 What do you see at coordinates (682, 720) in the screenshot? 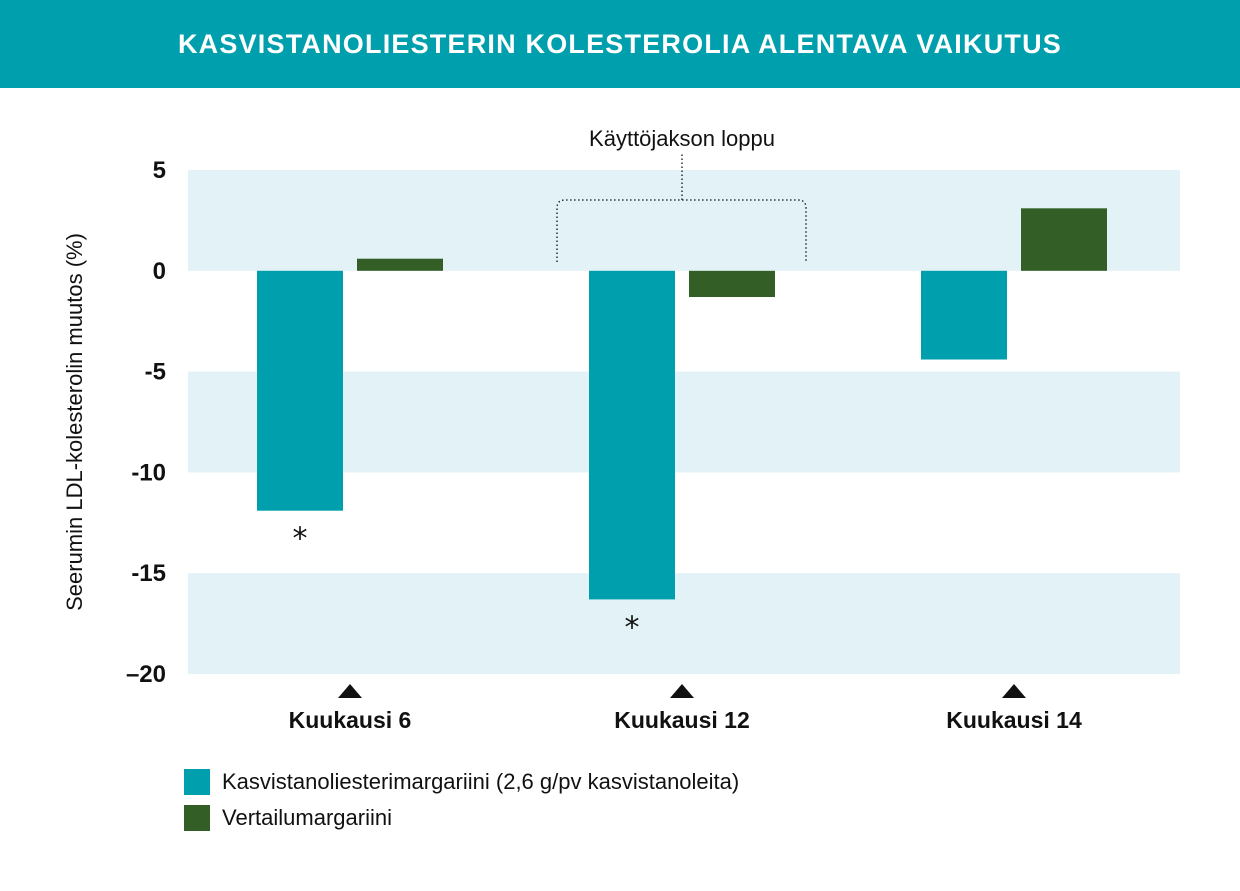
I see `x-tick-label: Kuukausi 12` at bounding box center [682, 720].